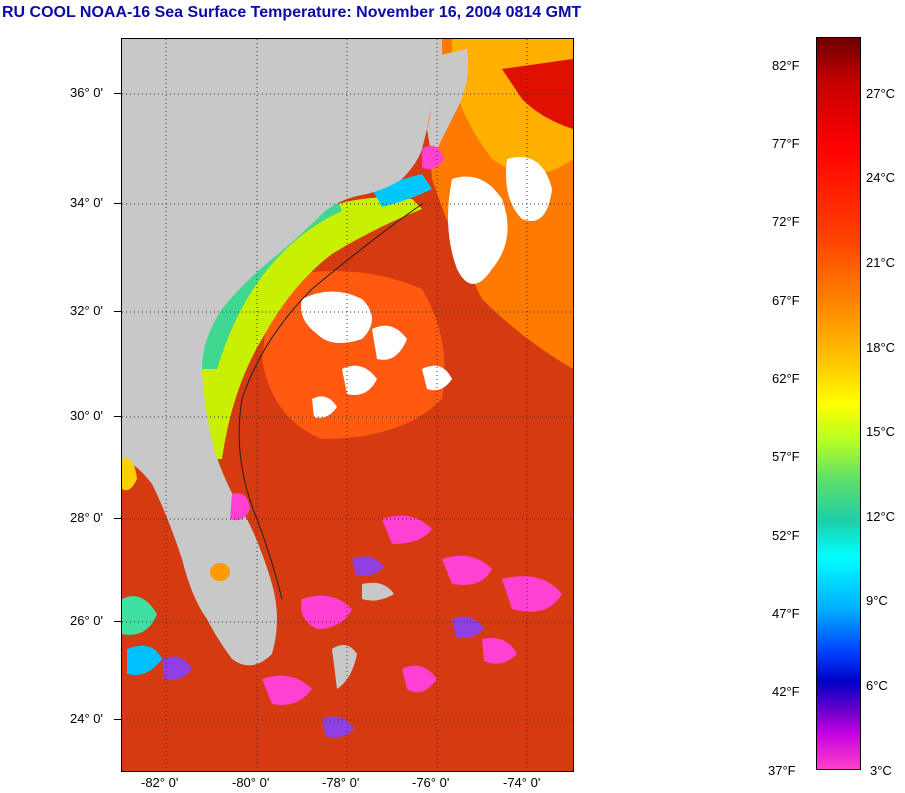 This screenshot has height=793, width=905. What do you see at coordinates (881, 93) in the screenshot?
I see `colorbar-c-label: 27°C` at bounding box center [881, 93].